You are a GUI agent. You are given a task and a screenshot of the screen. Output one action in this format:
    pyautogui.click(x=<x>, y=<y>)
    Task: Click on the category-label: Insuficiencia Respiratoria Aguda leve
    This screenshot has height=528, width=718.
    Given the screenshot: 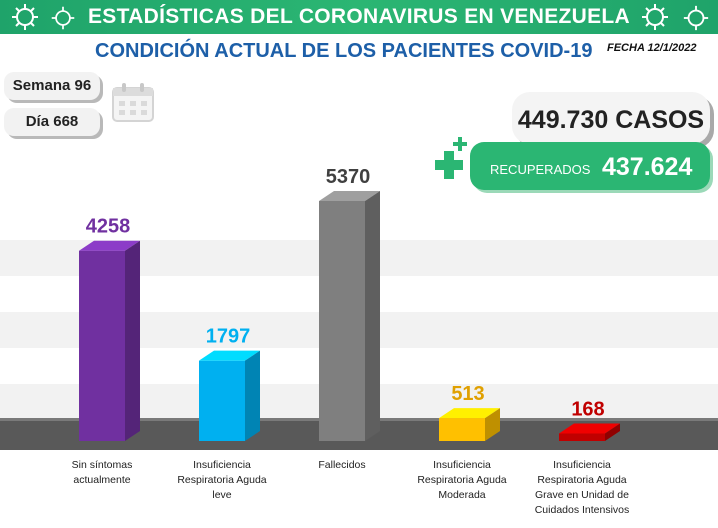 What is the action you would take?
    pyautogui.click(x=222, y=480)
    